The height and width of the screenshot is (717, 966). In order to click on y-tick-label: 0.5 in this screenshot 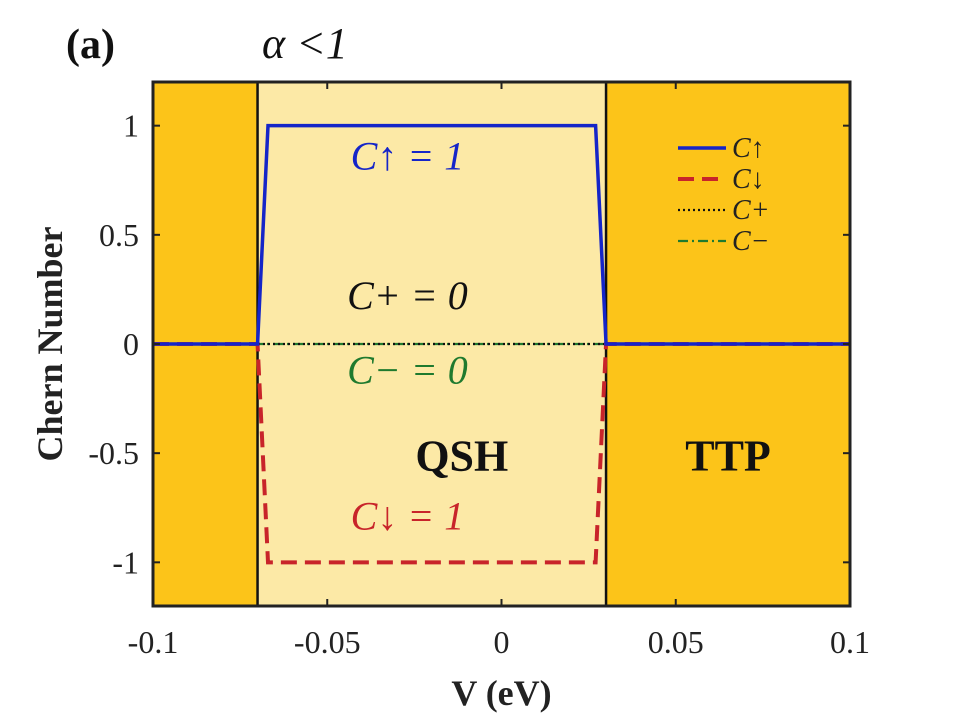, I will do `click(119, 235)`.